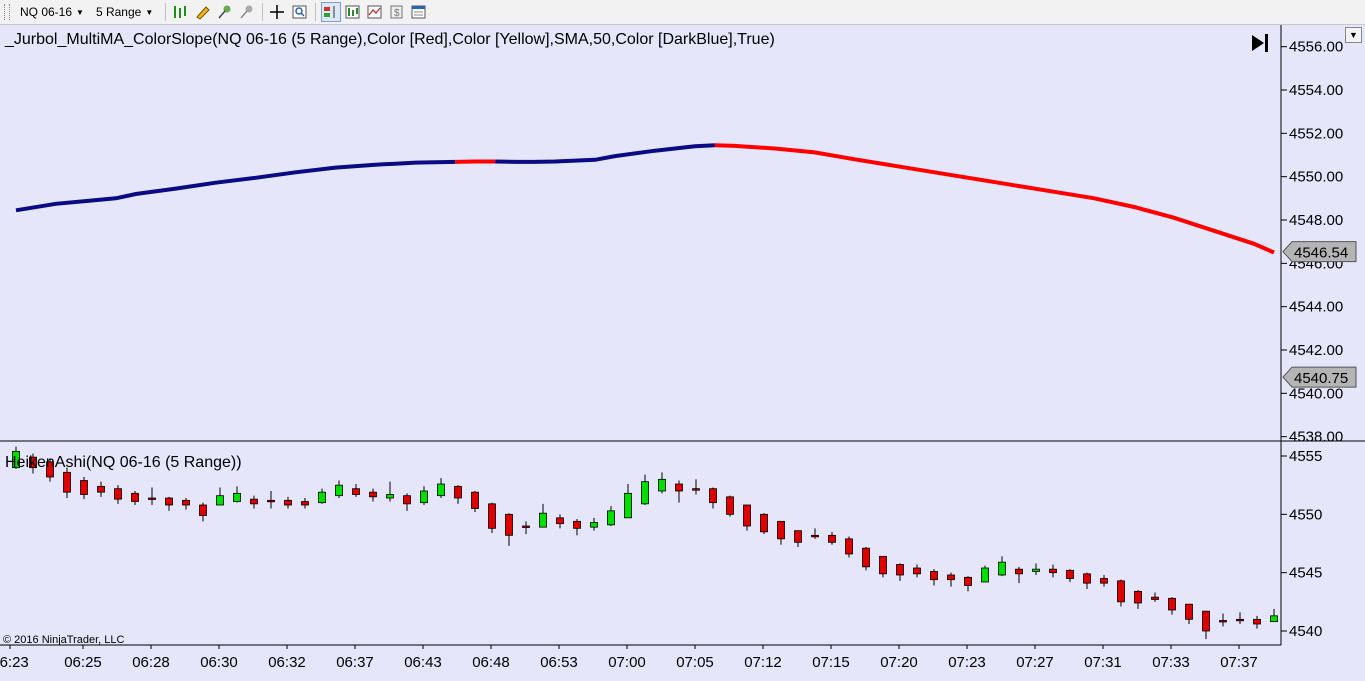 The height and width of the screenshot is (681, 1365). What do you see at coordinates (423, 662) in the screenshot?
I see `time-tick-label: 06:43` at bounding box center [423, 662].